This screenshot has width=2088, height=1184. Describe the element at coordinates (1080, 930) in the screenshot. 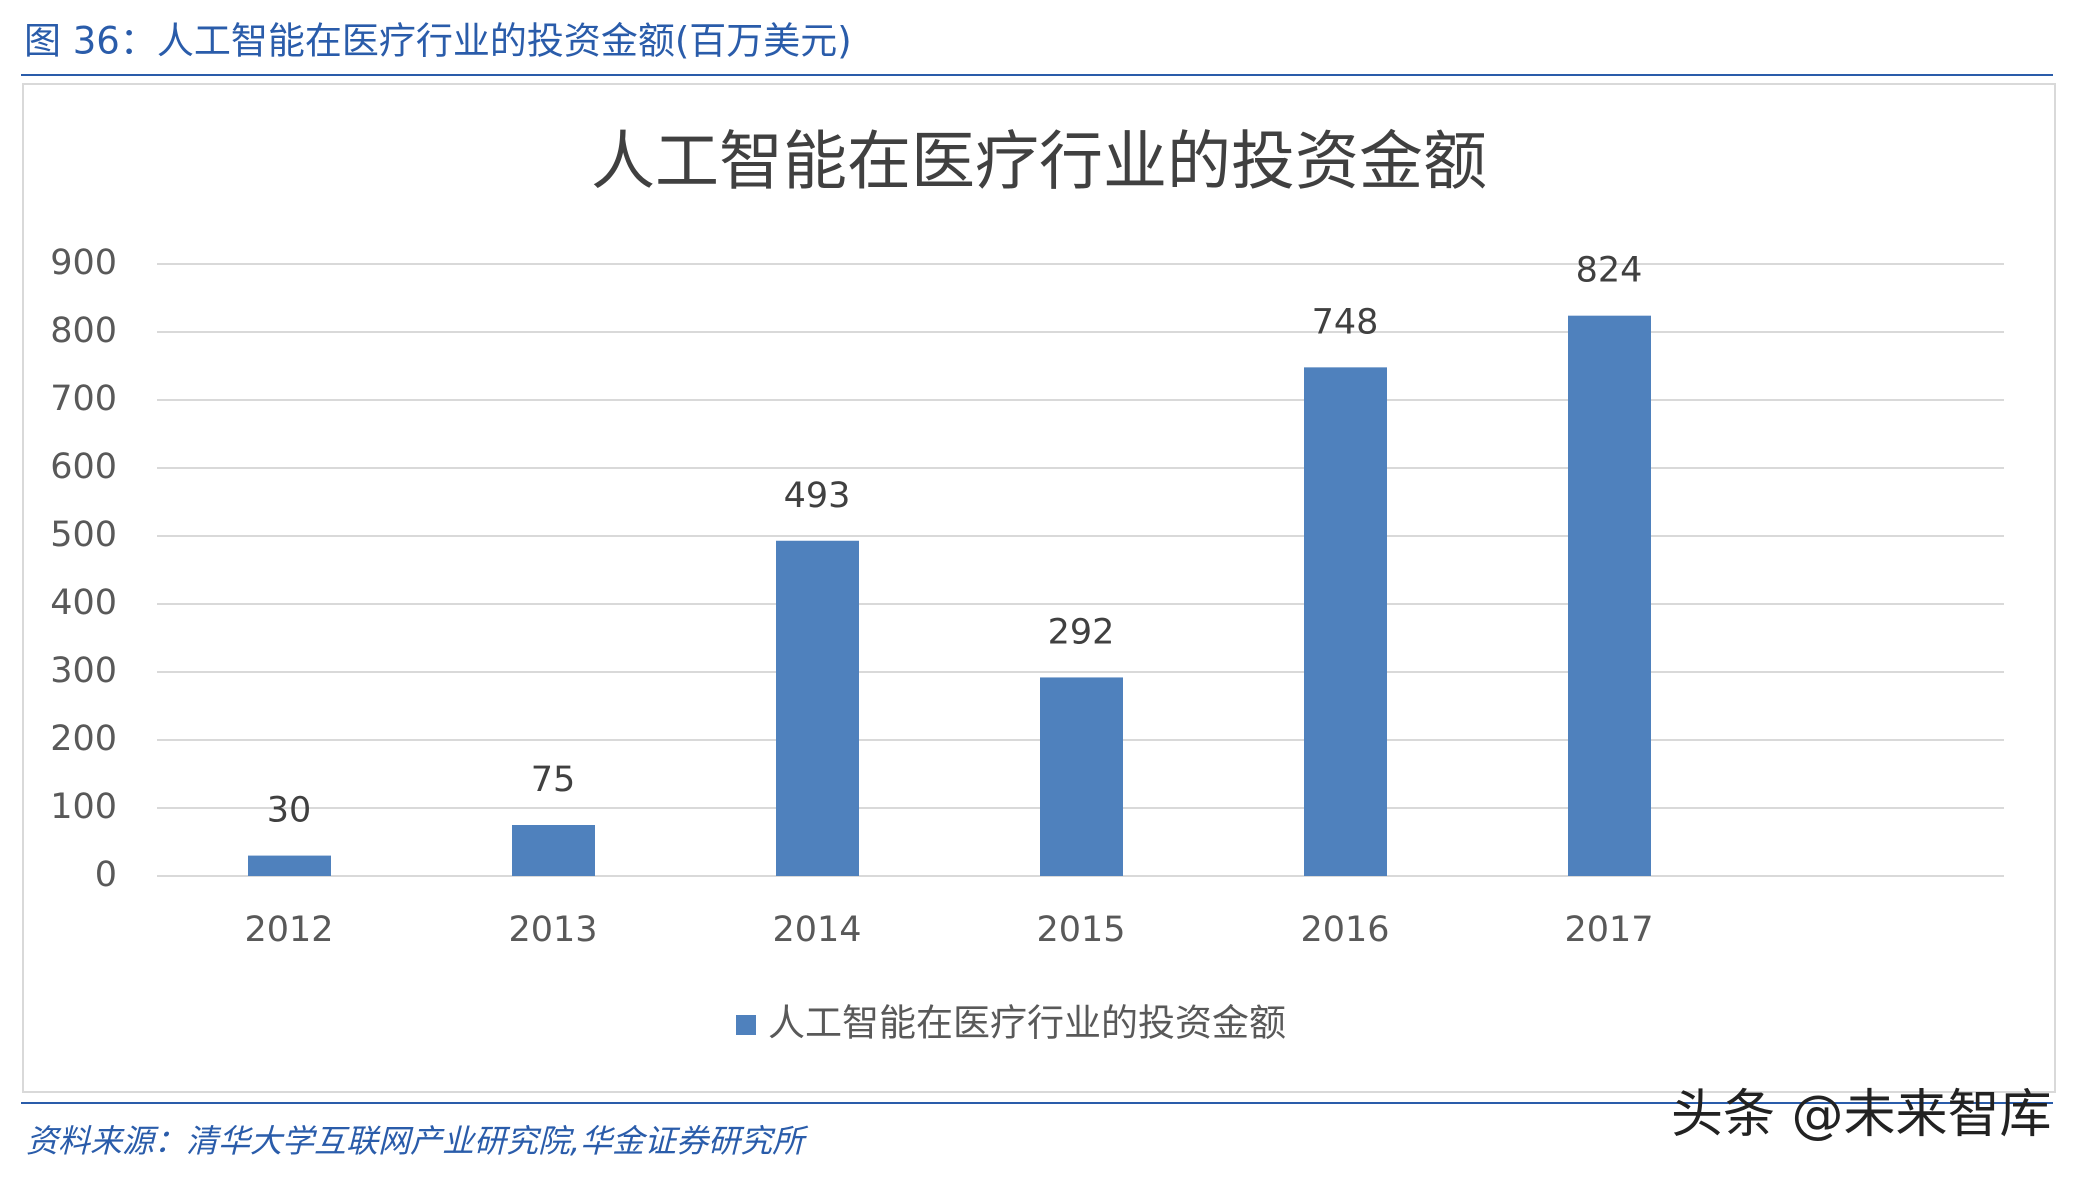

I see `x-tick-label: 2015` at that location.